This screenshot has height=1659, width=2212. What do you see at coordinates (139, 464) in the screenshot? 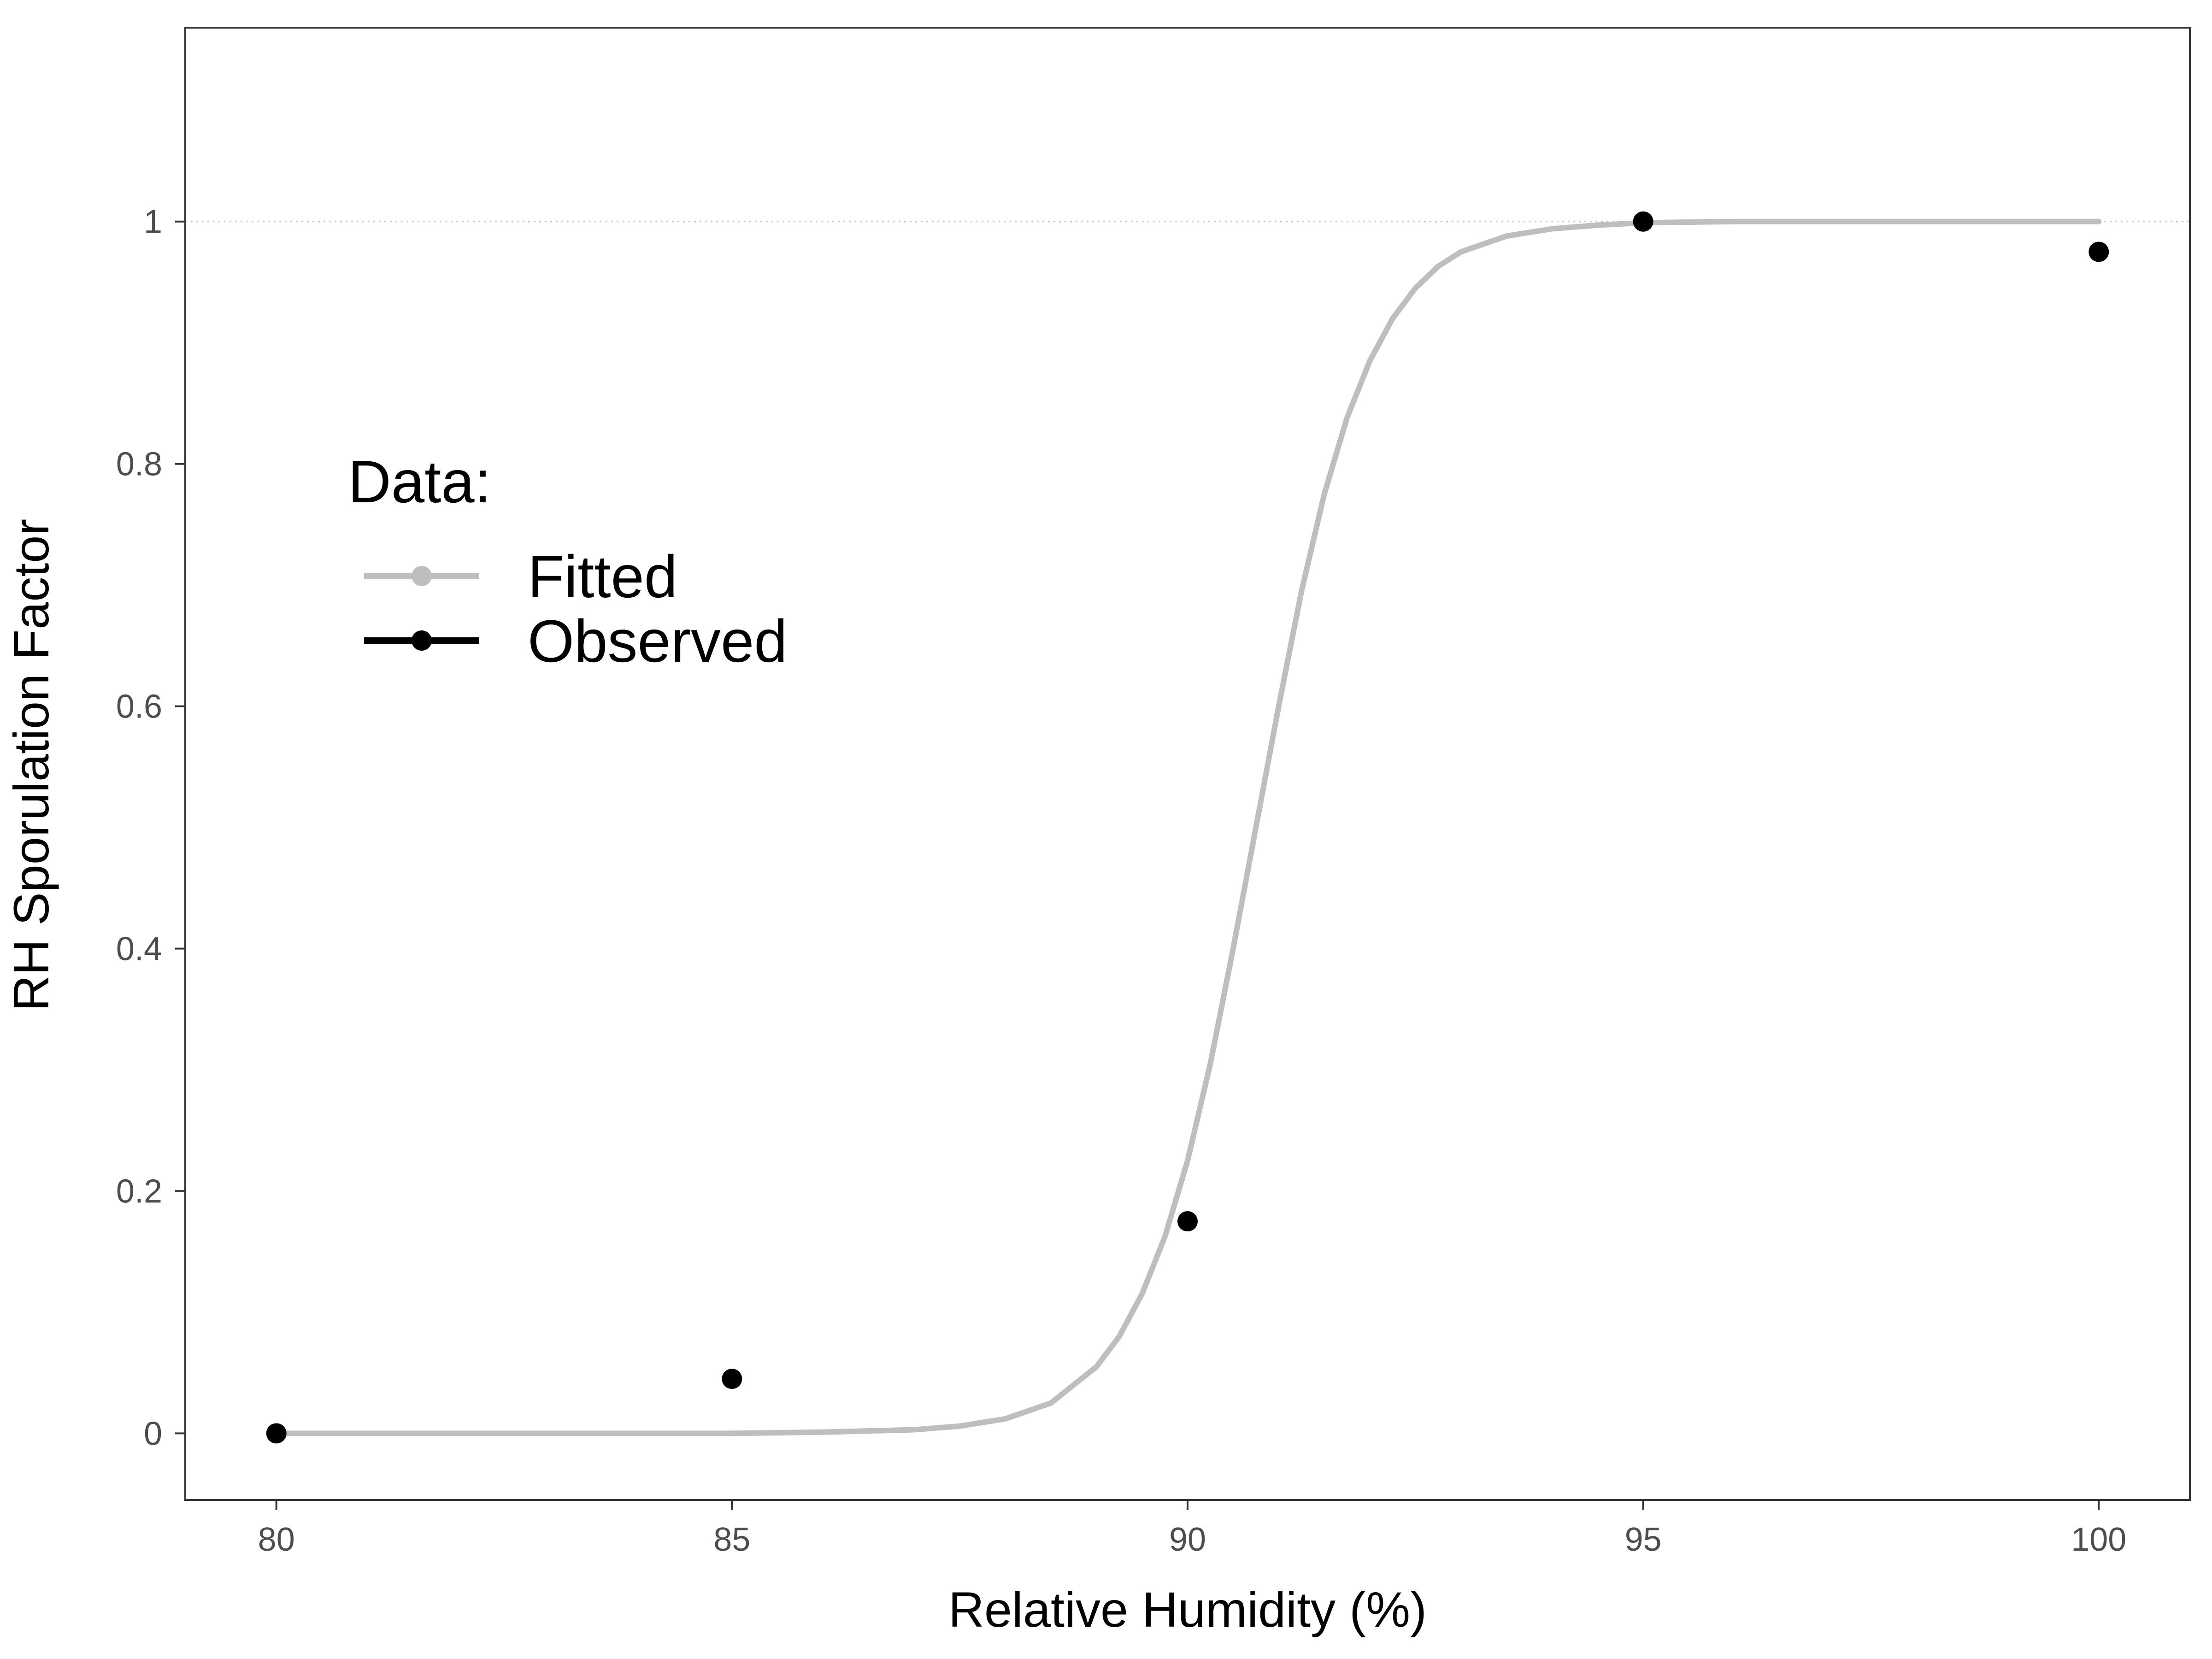
I see `y-tick-label: 0.8` at bounding box center [139, 464].